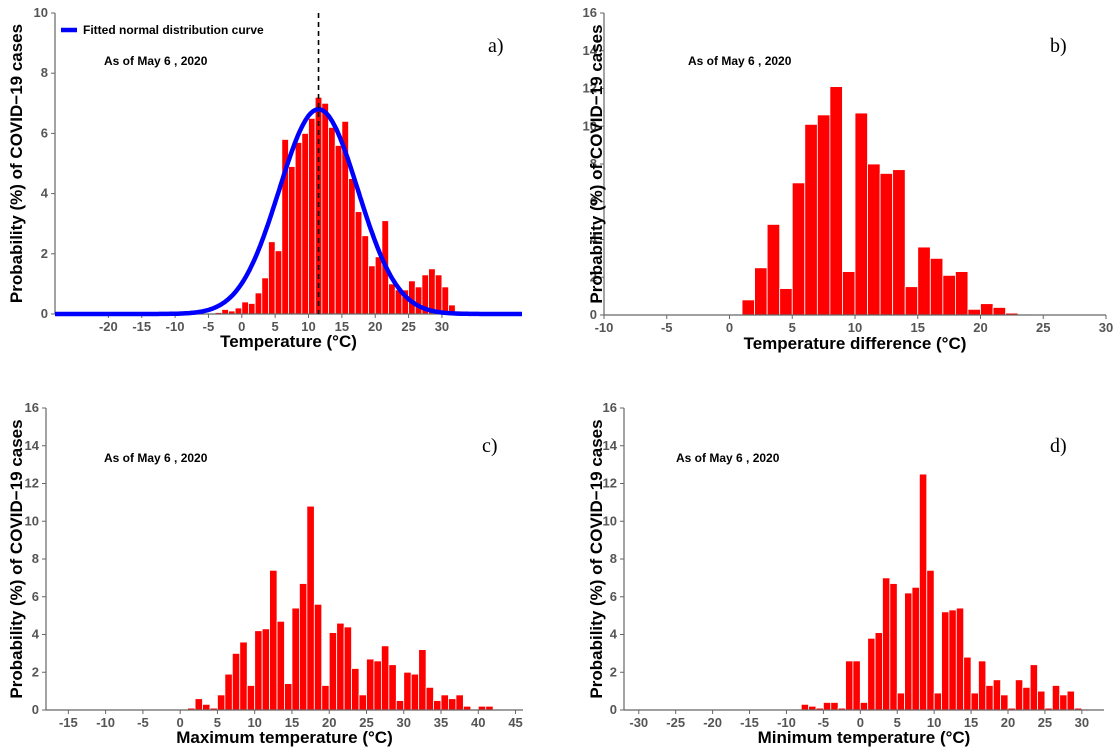 Image resolution: width=1120 pixels, height=756 pixels. What do you see at coordinates (590, 88) in the screenshot?
I see `y-tick-label: 12` at bounding box center [590, 88].